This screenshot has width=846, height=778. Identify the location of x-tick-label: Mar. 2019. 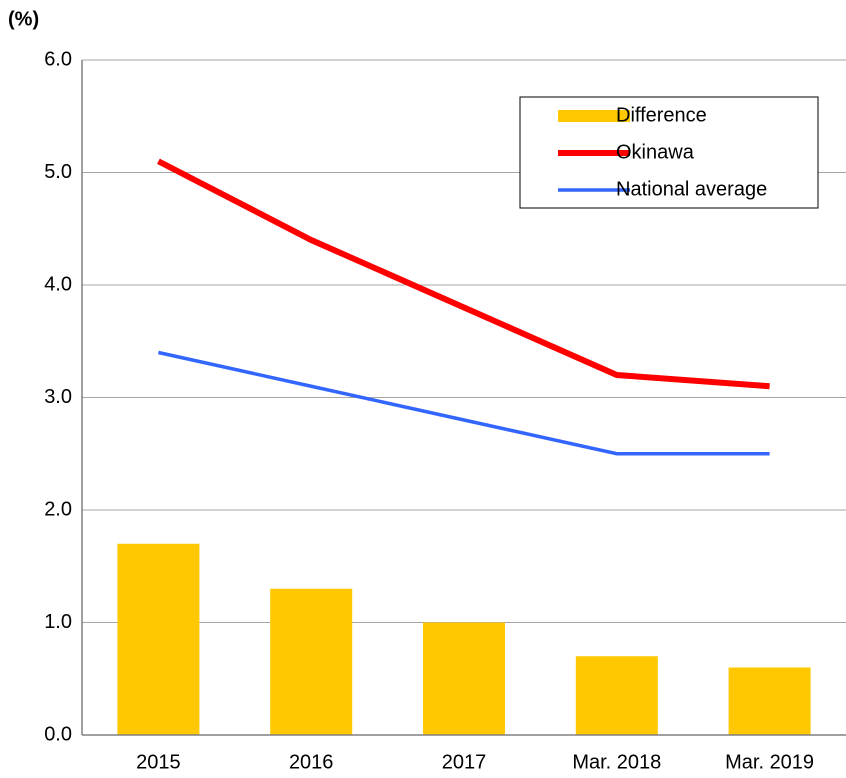
(769, 762).